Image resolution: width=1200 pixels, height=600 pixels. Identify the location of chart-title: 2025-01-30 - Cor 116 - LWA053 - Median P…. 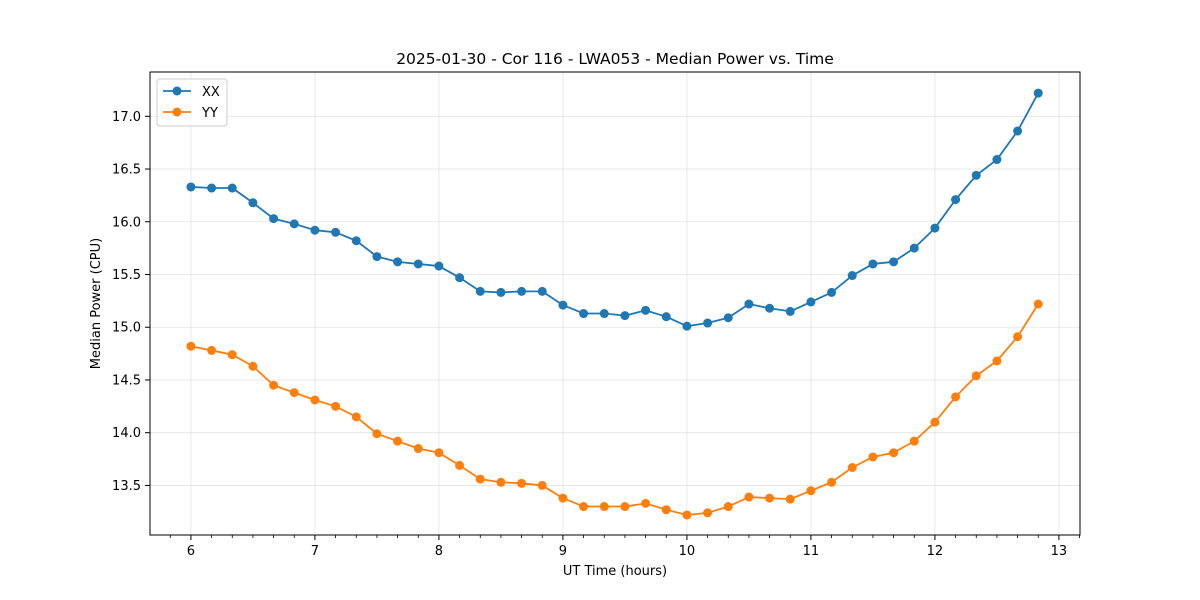
(615, 59).